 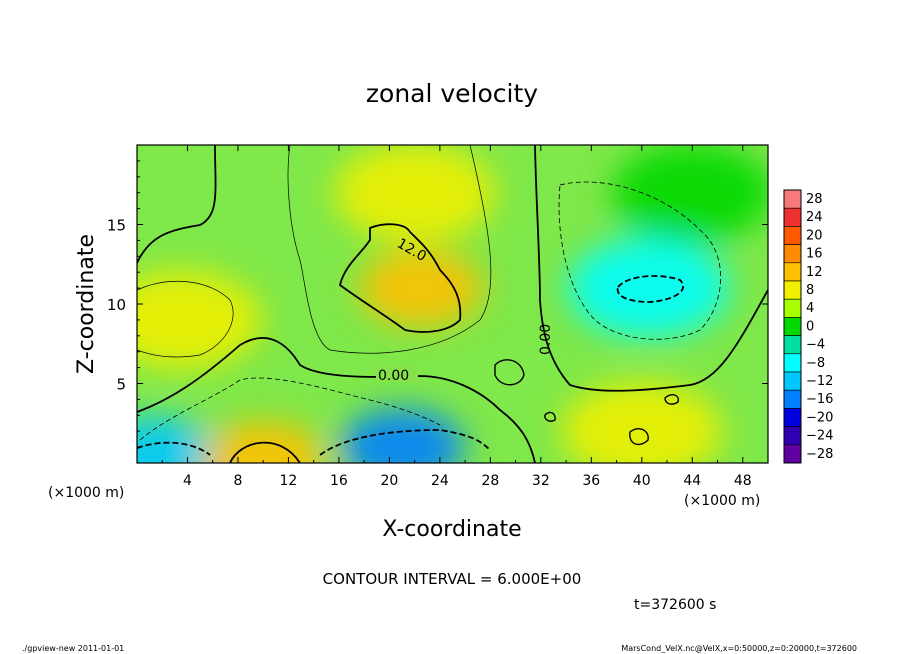 I want to click on contour-label-bg-zero, so click(x=397, y=374).